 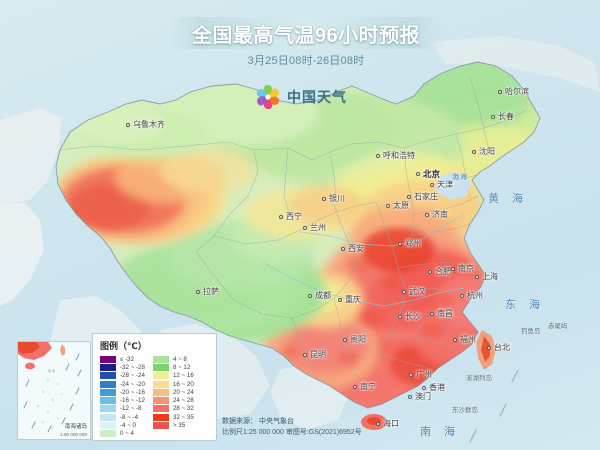 I want to click on city-label: 香港, so click(x=437, y=387).